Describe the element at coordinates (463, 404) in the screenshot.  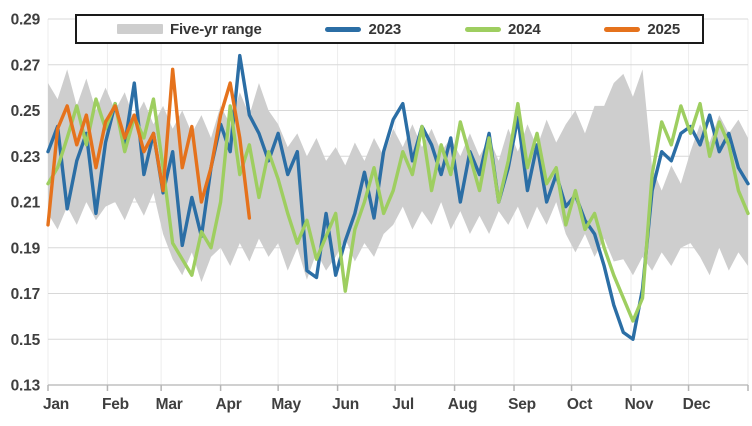
I see `x-axis-label: Aug` at that location.